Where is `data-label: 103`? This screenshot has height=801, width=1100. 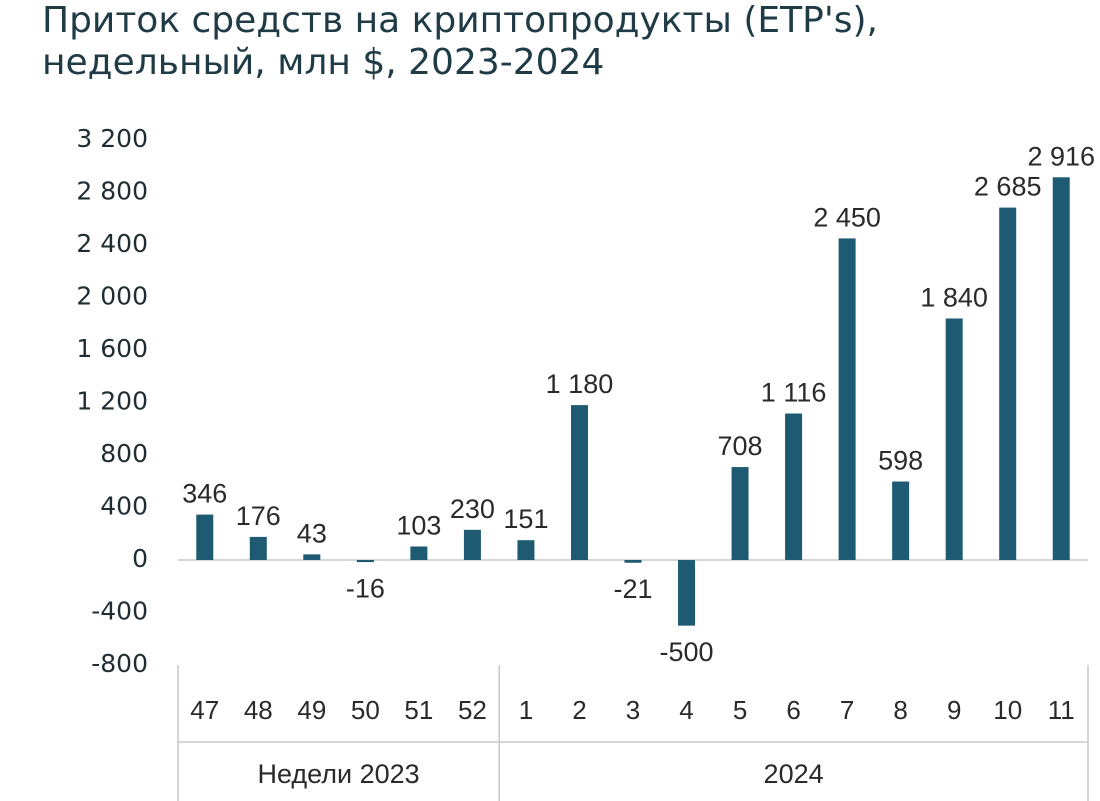
data-label: 103 is located at coordinates (418, 525).